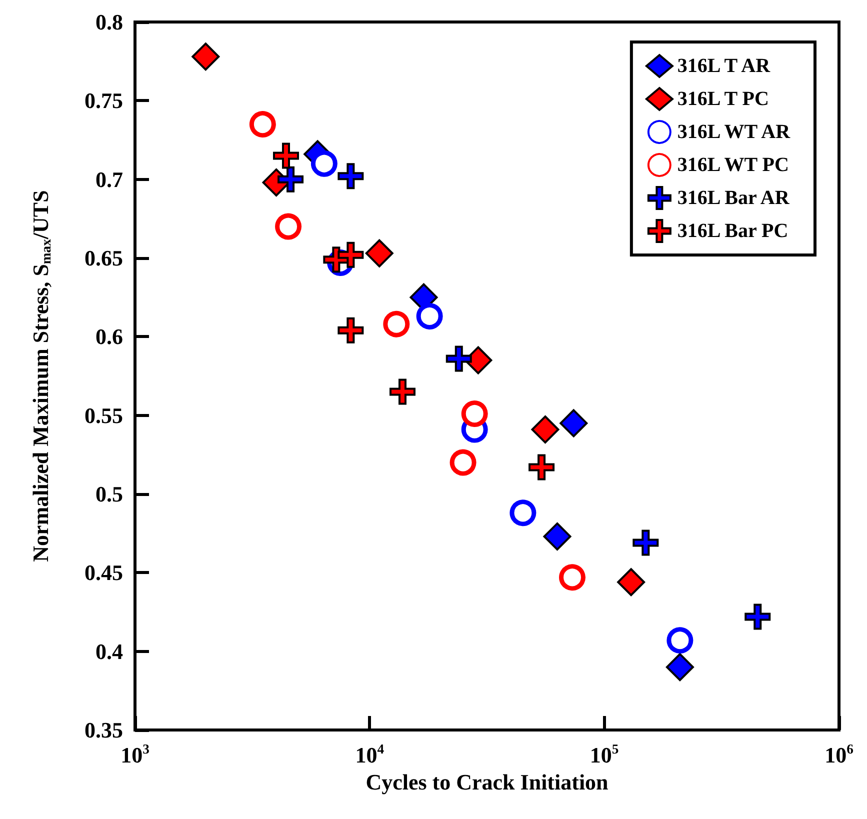 The width and height of the screenshot is (867, 819). Describe the element at coordinates (109, 179) in the screenshot. I see `y-tick-label: 0.7` at that location.